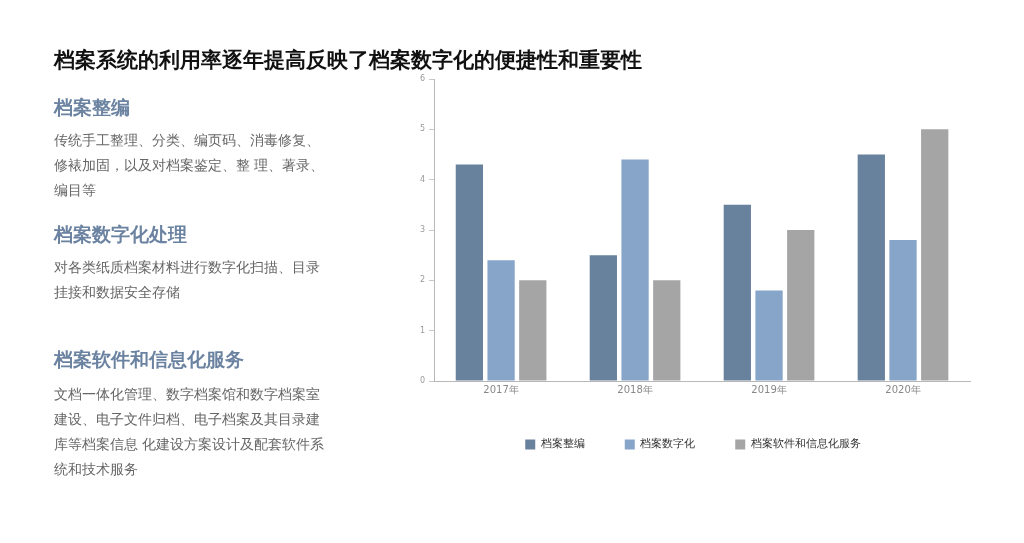 Image resolution: width=1024 pixels, height=543 pixels. What do you see at coordinates (92, 107) in the screenshot?
I see `text: 档案整编` at bounding box center [92, 107].